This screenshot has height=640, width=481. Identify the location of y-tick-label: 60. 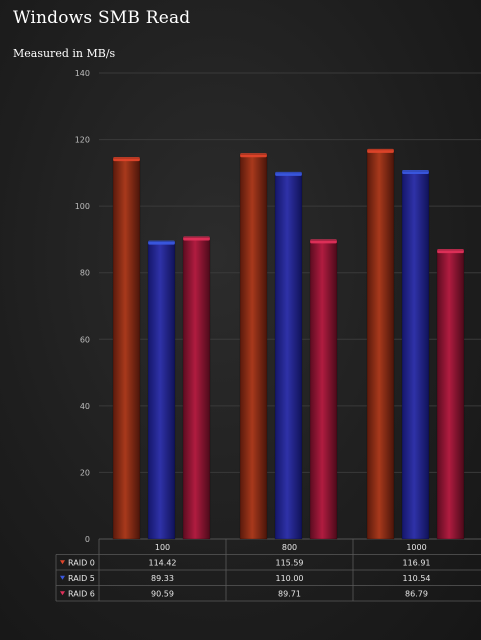
(85, 339).